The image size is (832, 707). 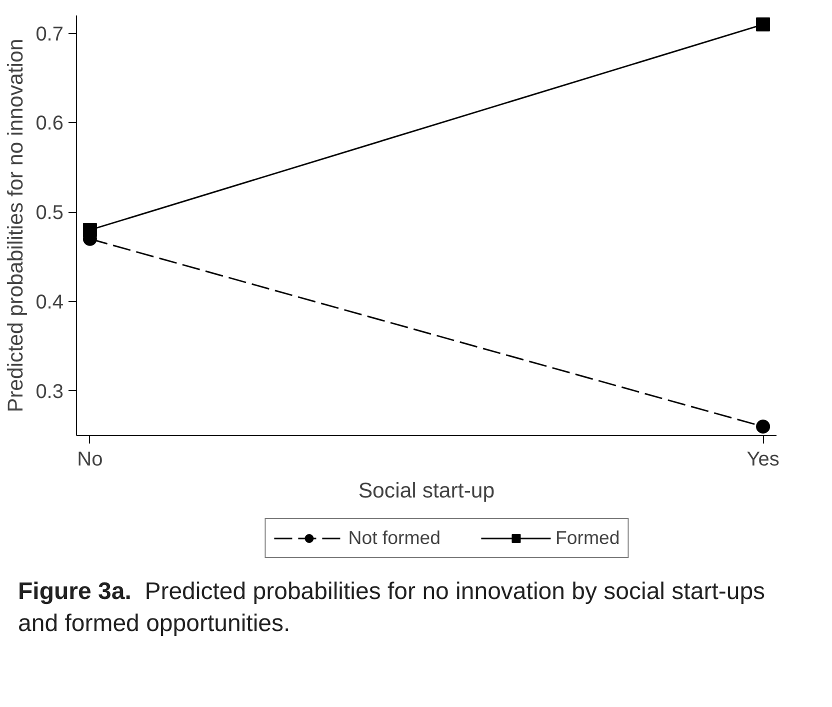 What do you see at coordinates (50, 391) in the screenshot?
I see `y-tick-label: 0.3` at bounding box center [50, 391].